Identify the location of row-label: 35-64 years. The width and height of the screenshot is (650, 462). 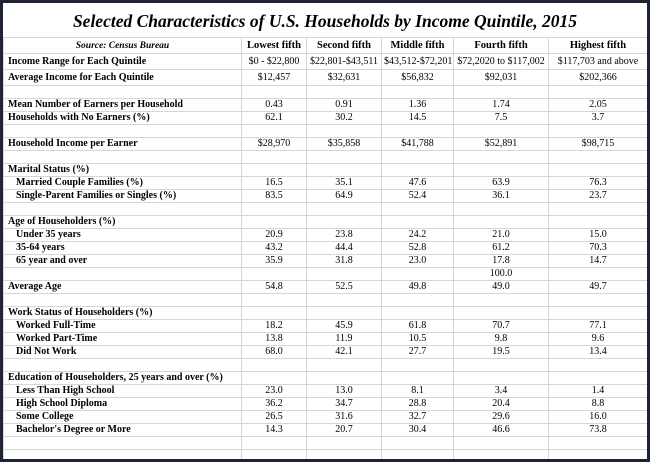
(122, 248).